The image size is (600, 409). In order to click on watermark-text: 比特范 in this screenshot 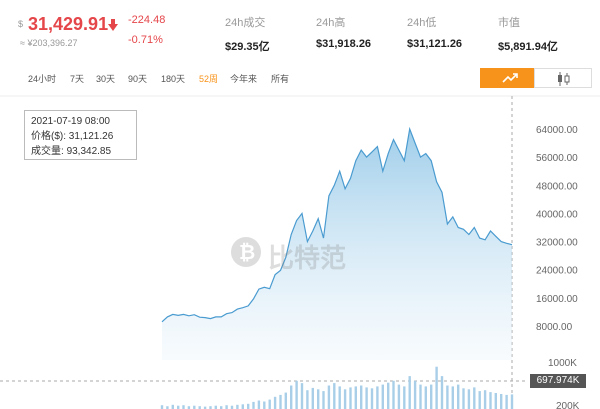, I will do `click(307, 258)`.